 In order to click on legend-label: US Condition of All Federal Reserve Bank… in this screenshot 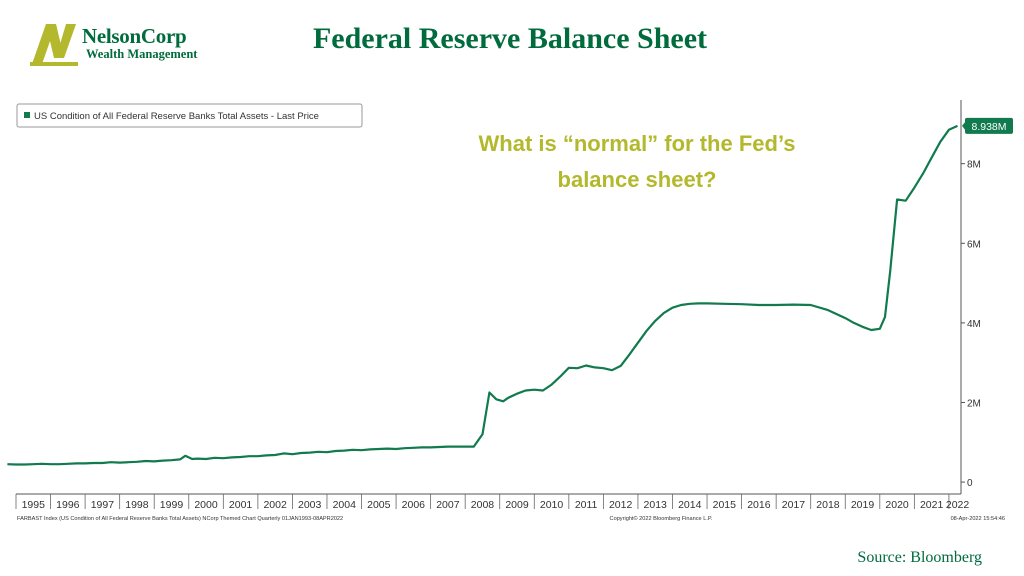, I will do `click(176, 116)`.